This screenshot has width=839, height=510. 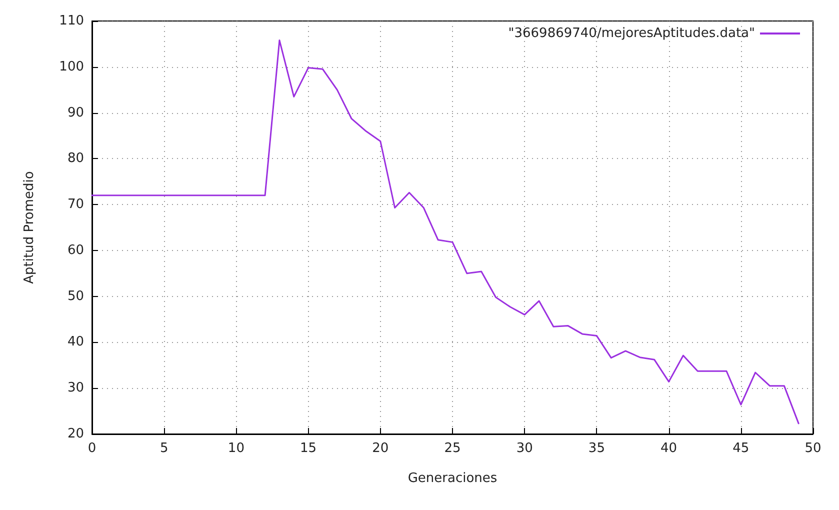 I want to click on x-tick-label: 30, so click(x=524, y=448).